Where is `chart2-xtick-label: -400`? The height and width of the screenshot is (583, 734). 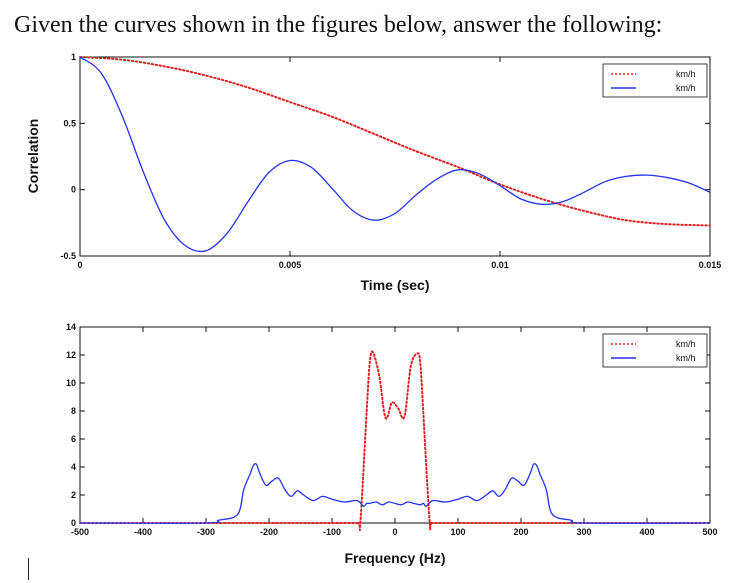 chart2-xtick-label: -400 is located at coordinates (143, 532).